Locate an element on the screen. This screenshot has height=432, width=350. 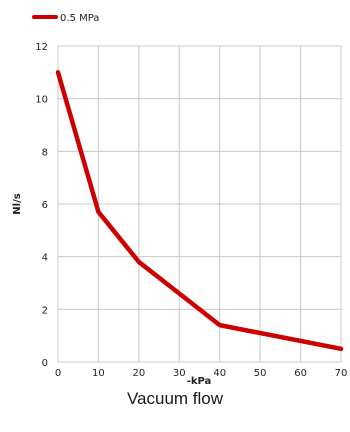
y-tick-label-4: 4 is located at coordinates (45, 258).